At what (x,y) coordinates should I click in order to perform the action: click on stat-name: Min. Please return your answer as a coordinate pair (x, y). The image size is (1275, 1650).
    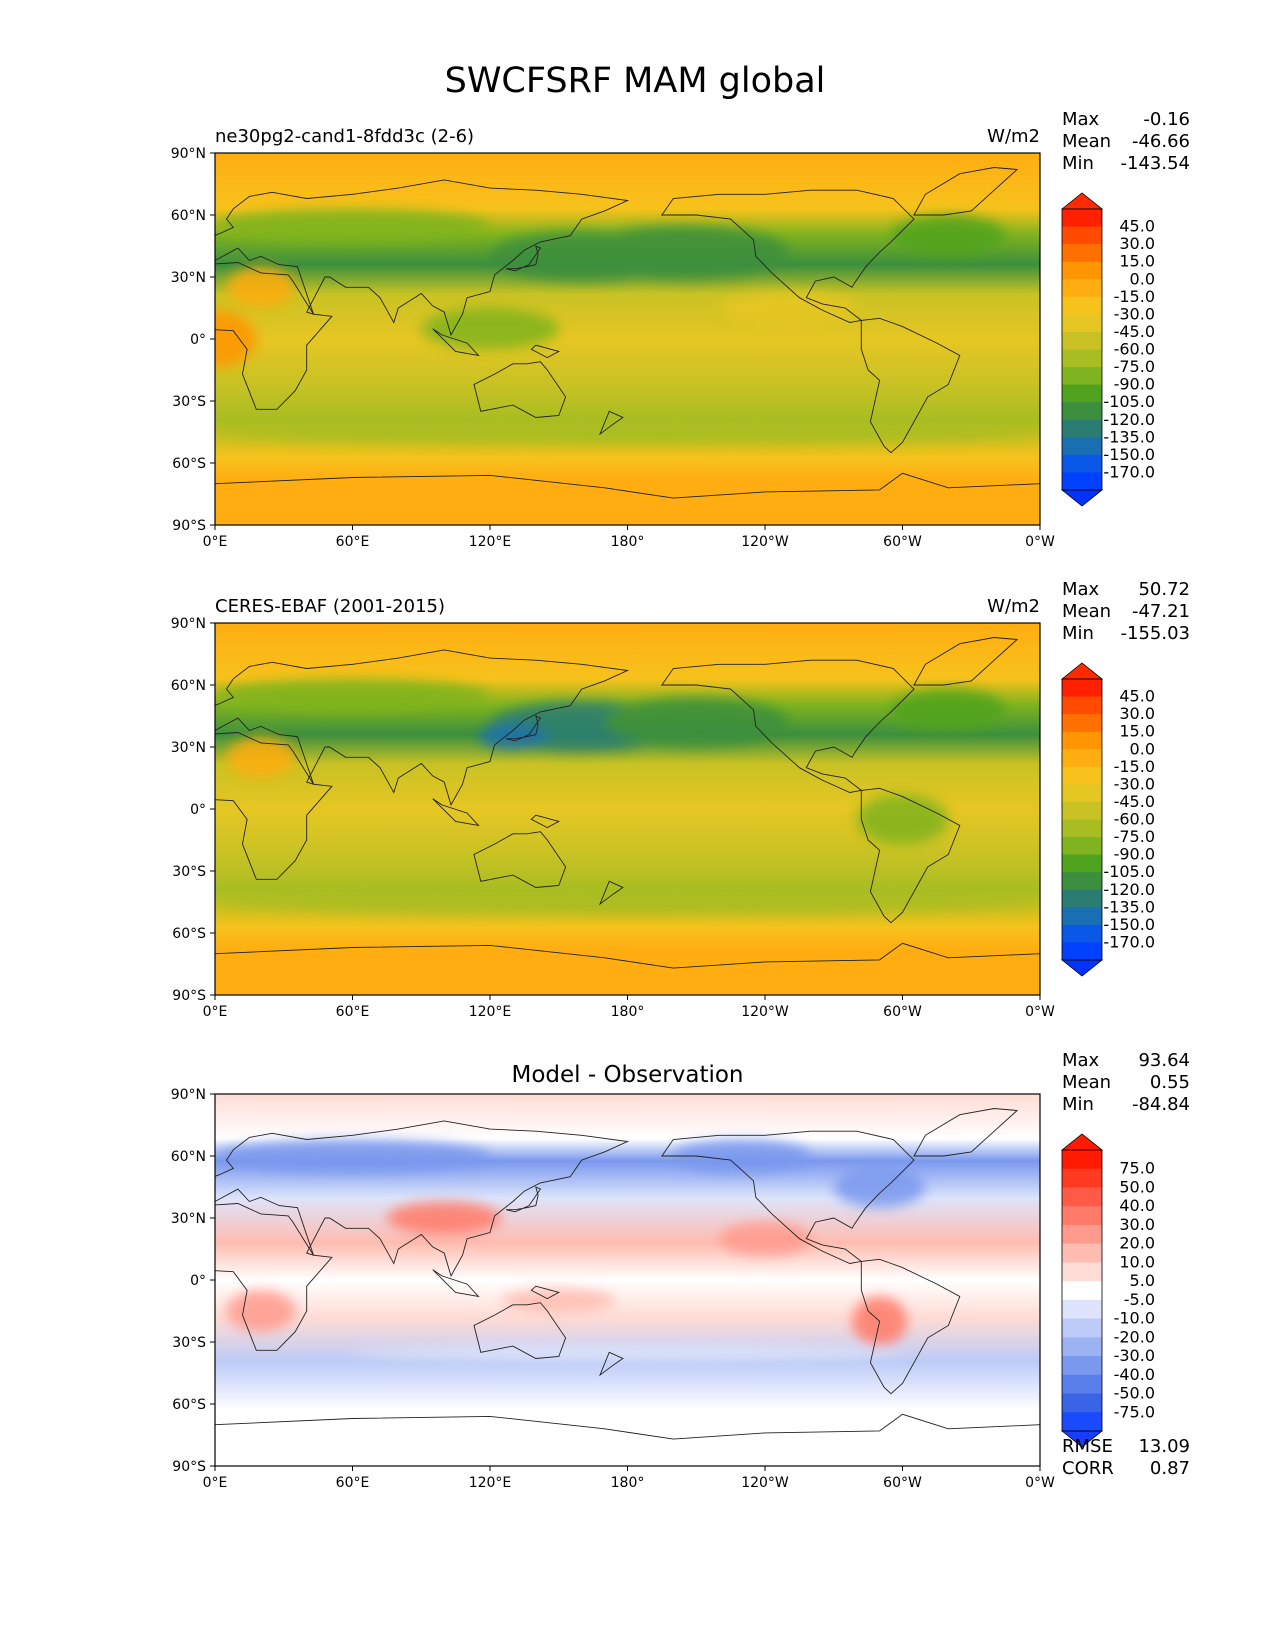
    Looking at the image, I should click on (1078, 633).